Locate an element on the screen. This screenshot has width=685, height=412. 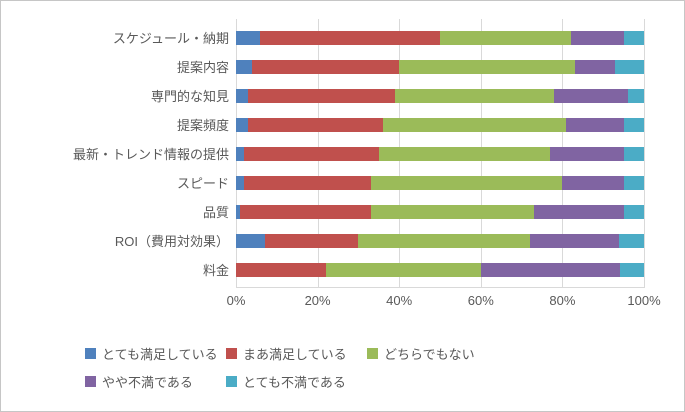
category-label: 品質 is located at coordinates (215, 212).